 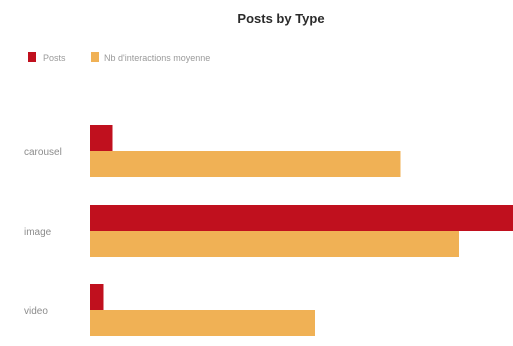 I want to click on legend-swatch-interactions, so click(x=95, y=57).